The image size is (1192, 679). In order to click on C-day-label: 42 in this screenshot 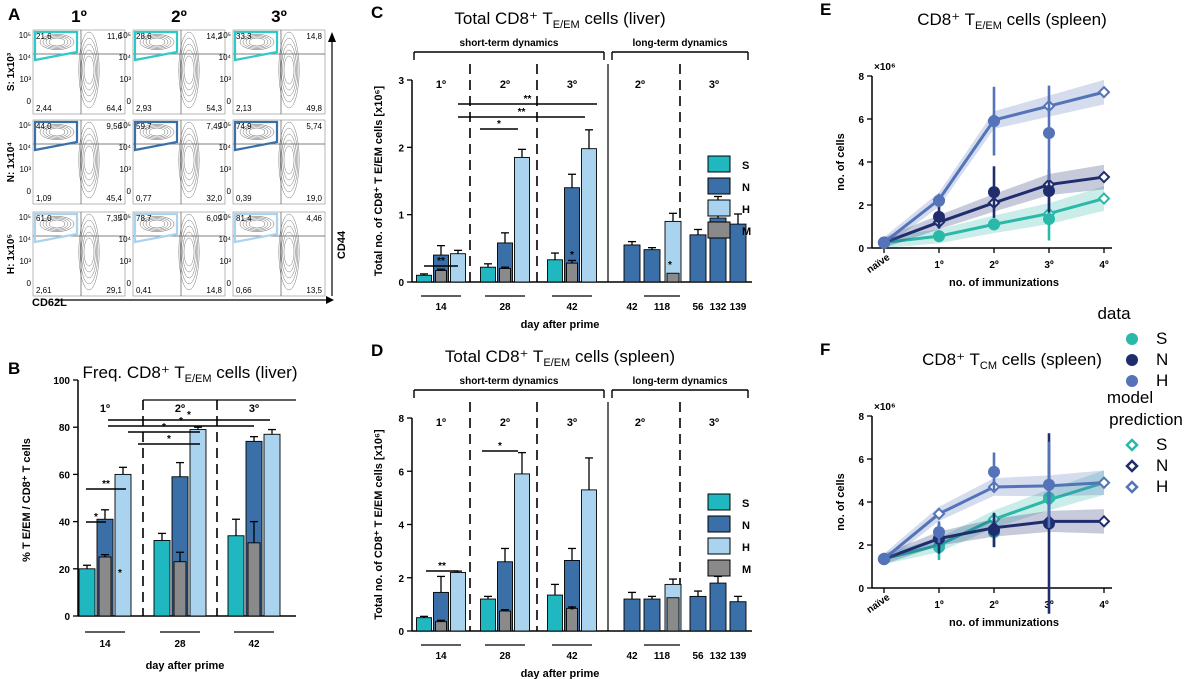, I will do `click(572, 307)`.